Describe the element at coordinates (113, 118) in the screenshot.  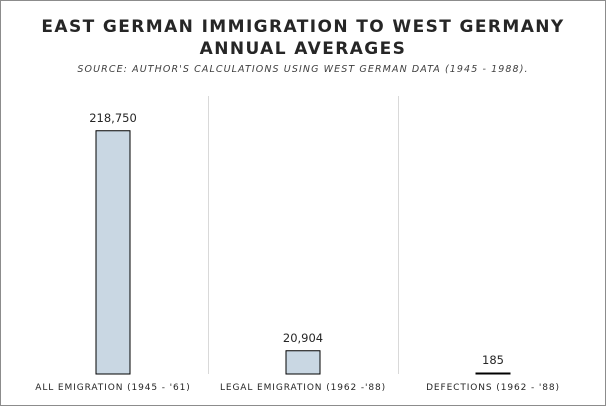
I see `data-label: 218,750` at that location.